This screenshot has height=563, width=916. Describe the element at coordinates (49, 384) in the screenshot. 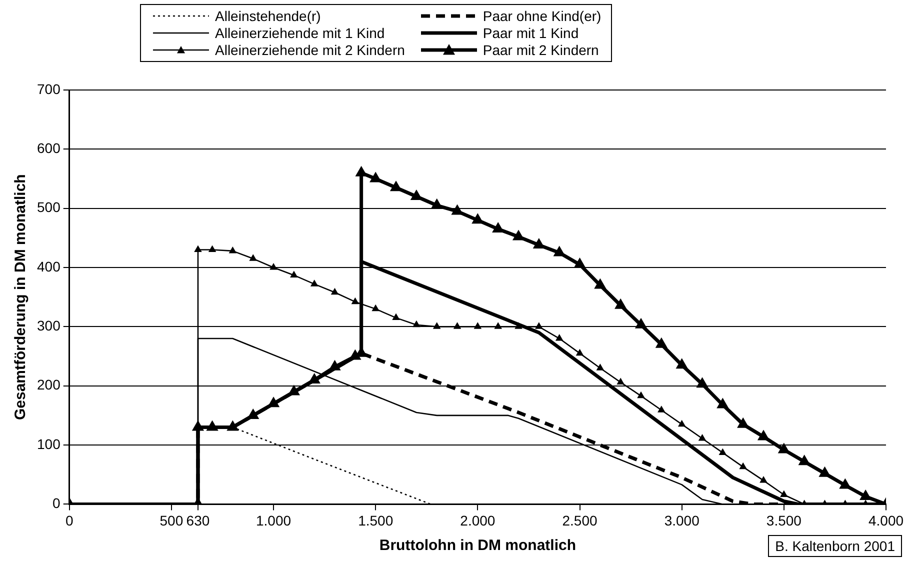

I see `y-tick-label: 200` at that location.